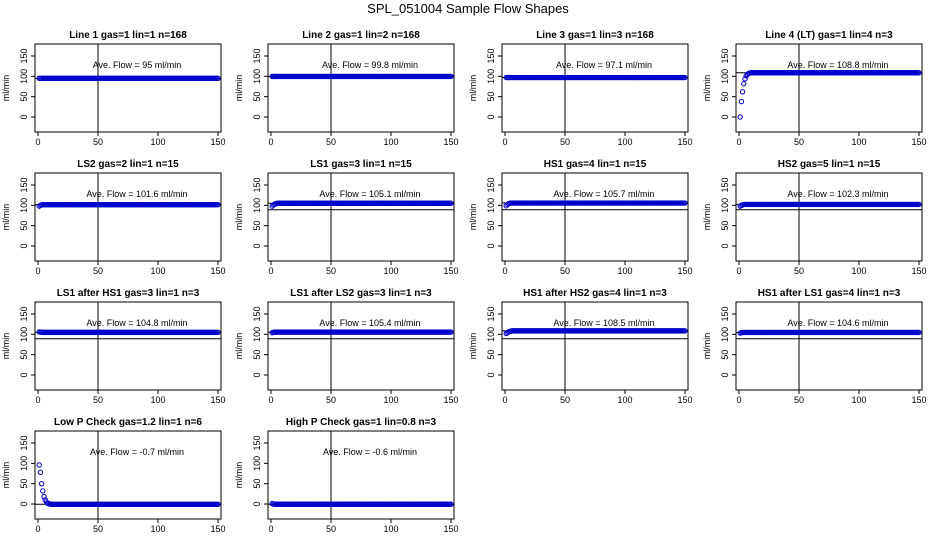 The image size is (936, 540). What do you see at coordinates (370, 65) in the screenshot?
I see `ave-flow-annotation: Ave. Flow = 99.8 ml/min` at bounding box center [370, 65].